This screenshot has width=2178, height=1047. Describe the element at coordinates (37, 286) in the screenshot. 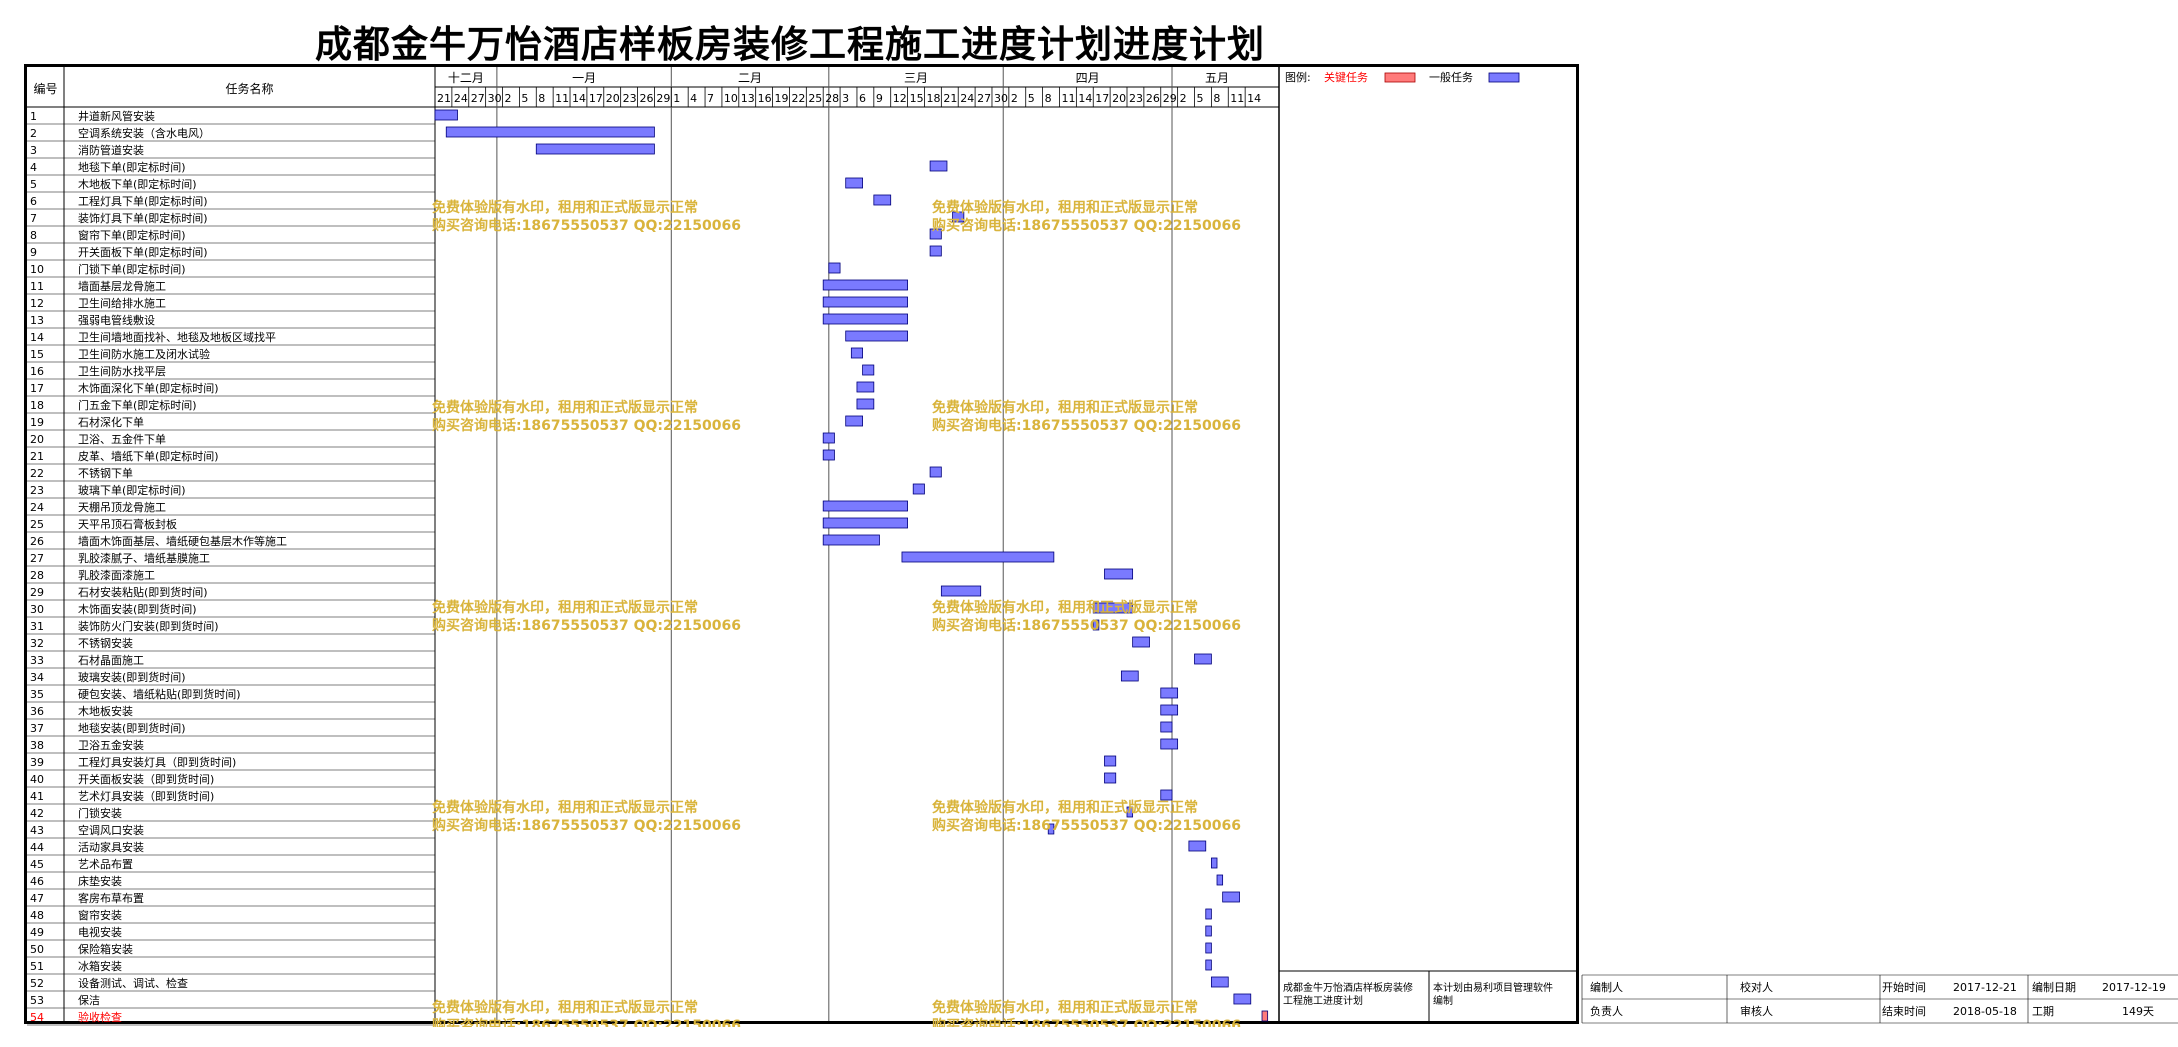

I see `row-id: 11` at that location.